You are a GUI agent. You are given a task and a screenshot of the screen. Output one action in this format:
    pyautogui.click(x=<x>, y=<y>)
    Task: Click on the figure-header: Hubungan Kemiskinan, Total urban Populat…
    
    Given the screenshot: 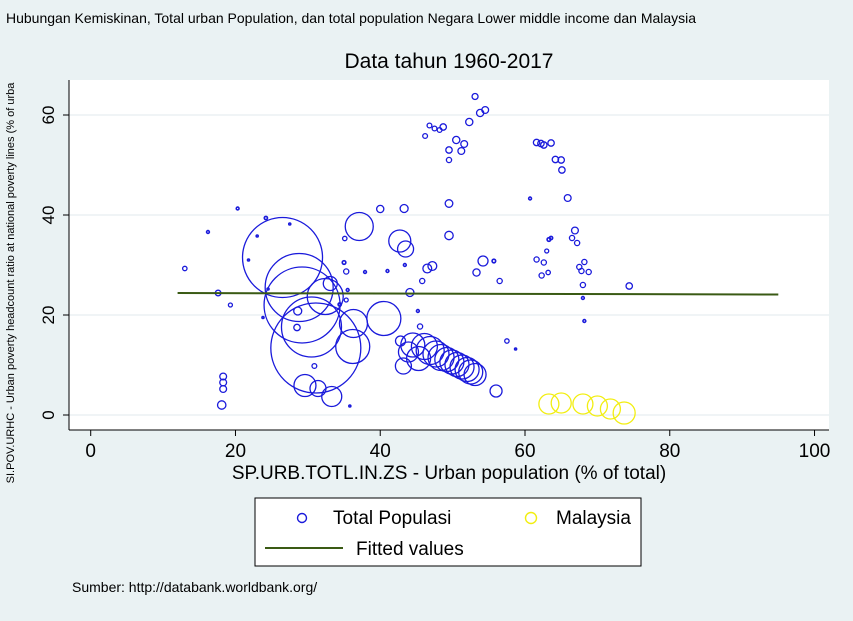 What is the action you would take?
    pyautogui.click(x=351, y=18)
    